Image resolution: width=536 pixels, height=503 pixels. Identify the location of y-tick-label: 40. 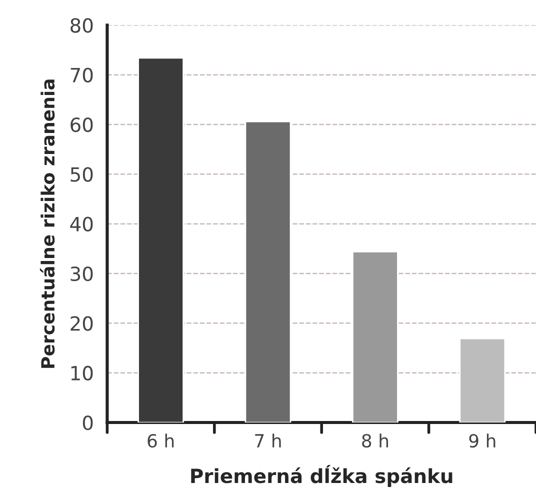
(81, 224).